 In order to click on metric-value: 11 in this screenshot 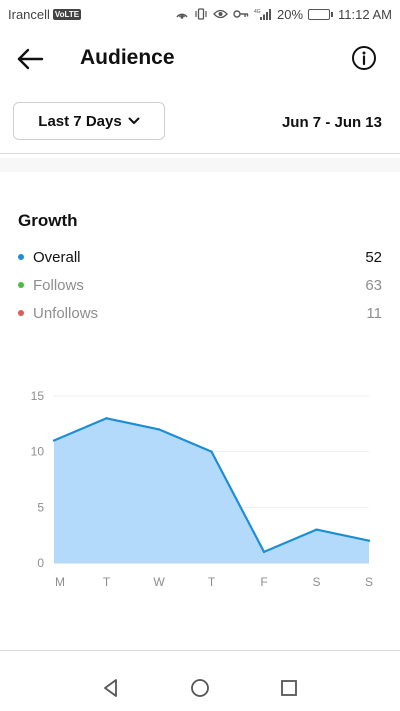, I will do `click(374, 313)`.